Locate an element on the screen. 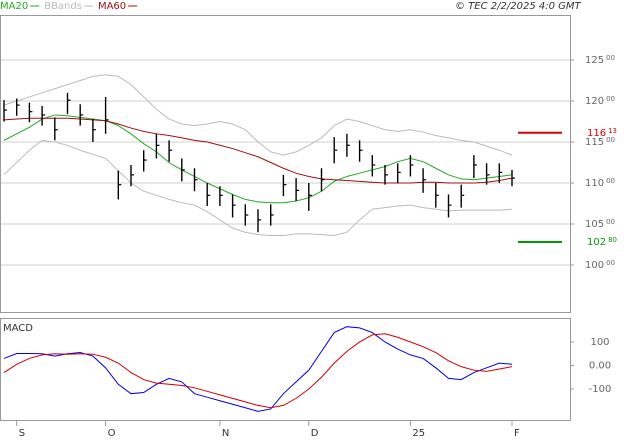 This screenshot has height=440, width=627. x-tick-label: 25 is located at coordinates (418, 433).